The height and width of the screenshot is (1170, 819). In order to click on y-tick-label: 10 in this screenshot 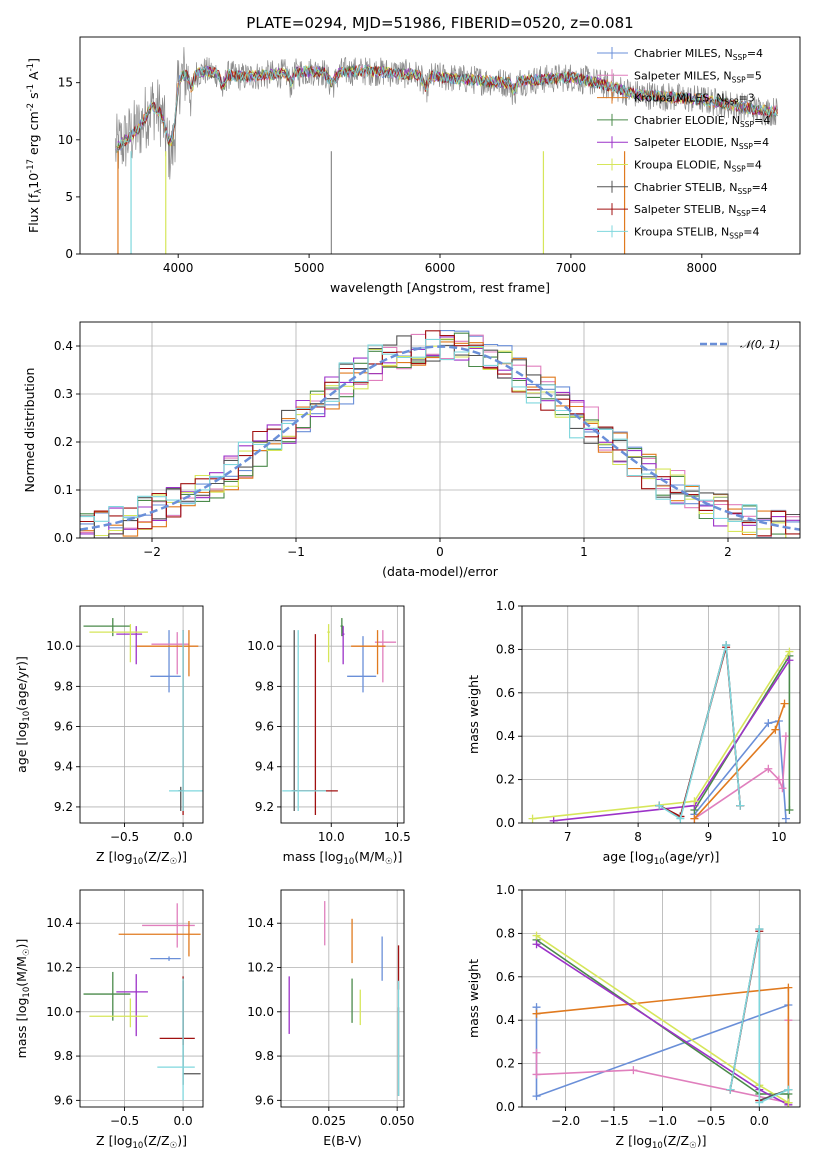, I will do `click(65, 140)`.